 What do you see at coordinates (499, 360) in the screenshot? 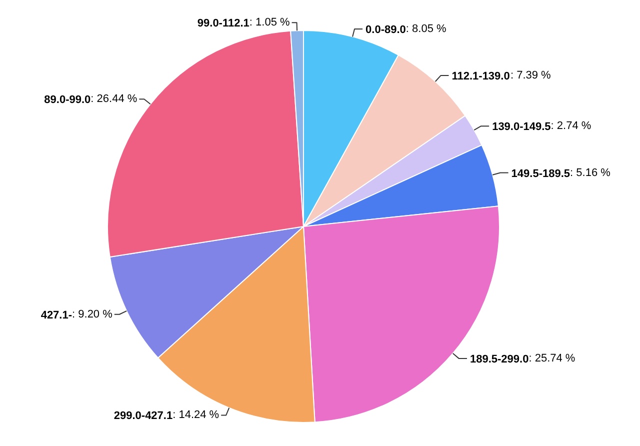
I see `slice-label: 189.5-299.0` at bounding box center [499, 360].